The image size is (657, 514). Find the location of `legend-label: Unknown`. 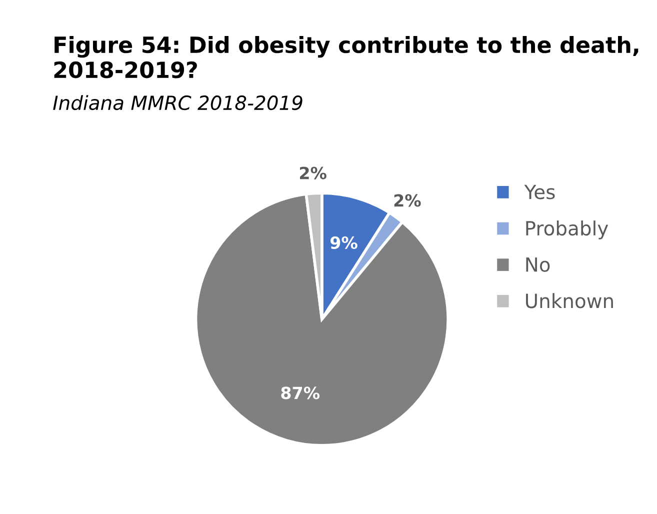

legend-label: Unknown is located at coordinates (569, 300).